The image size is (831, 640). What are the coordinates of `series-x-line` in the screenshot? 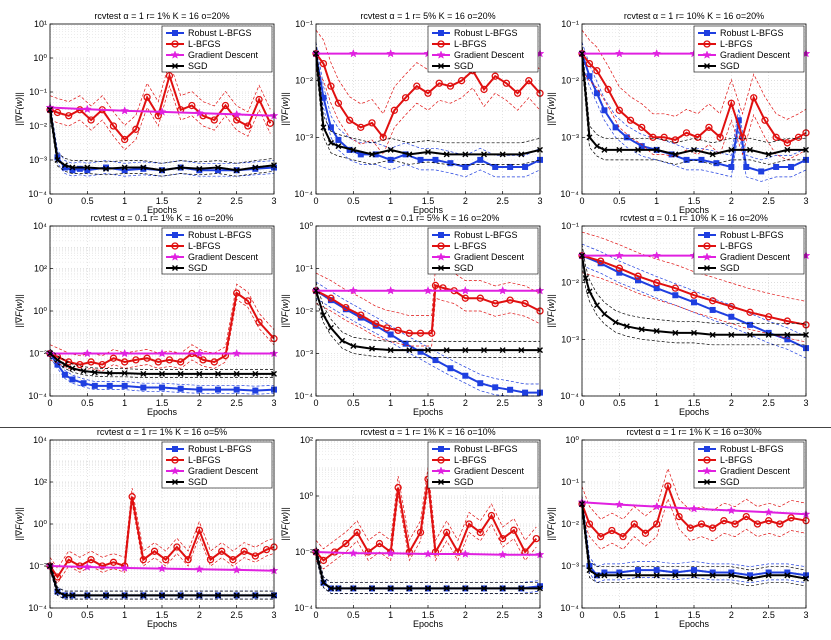 It's located at (162, 139).